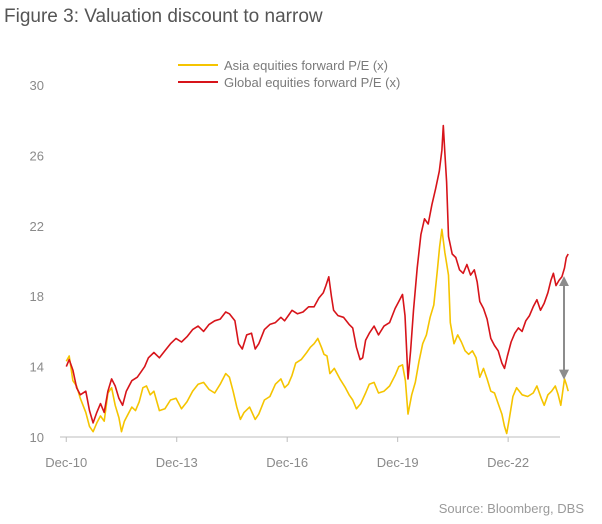 This screenshot has width=602, height=524. I want to click on x-tick-label: Dec-10, so click(66, 462).